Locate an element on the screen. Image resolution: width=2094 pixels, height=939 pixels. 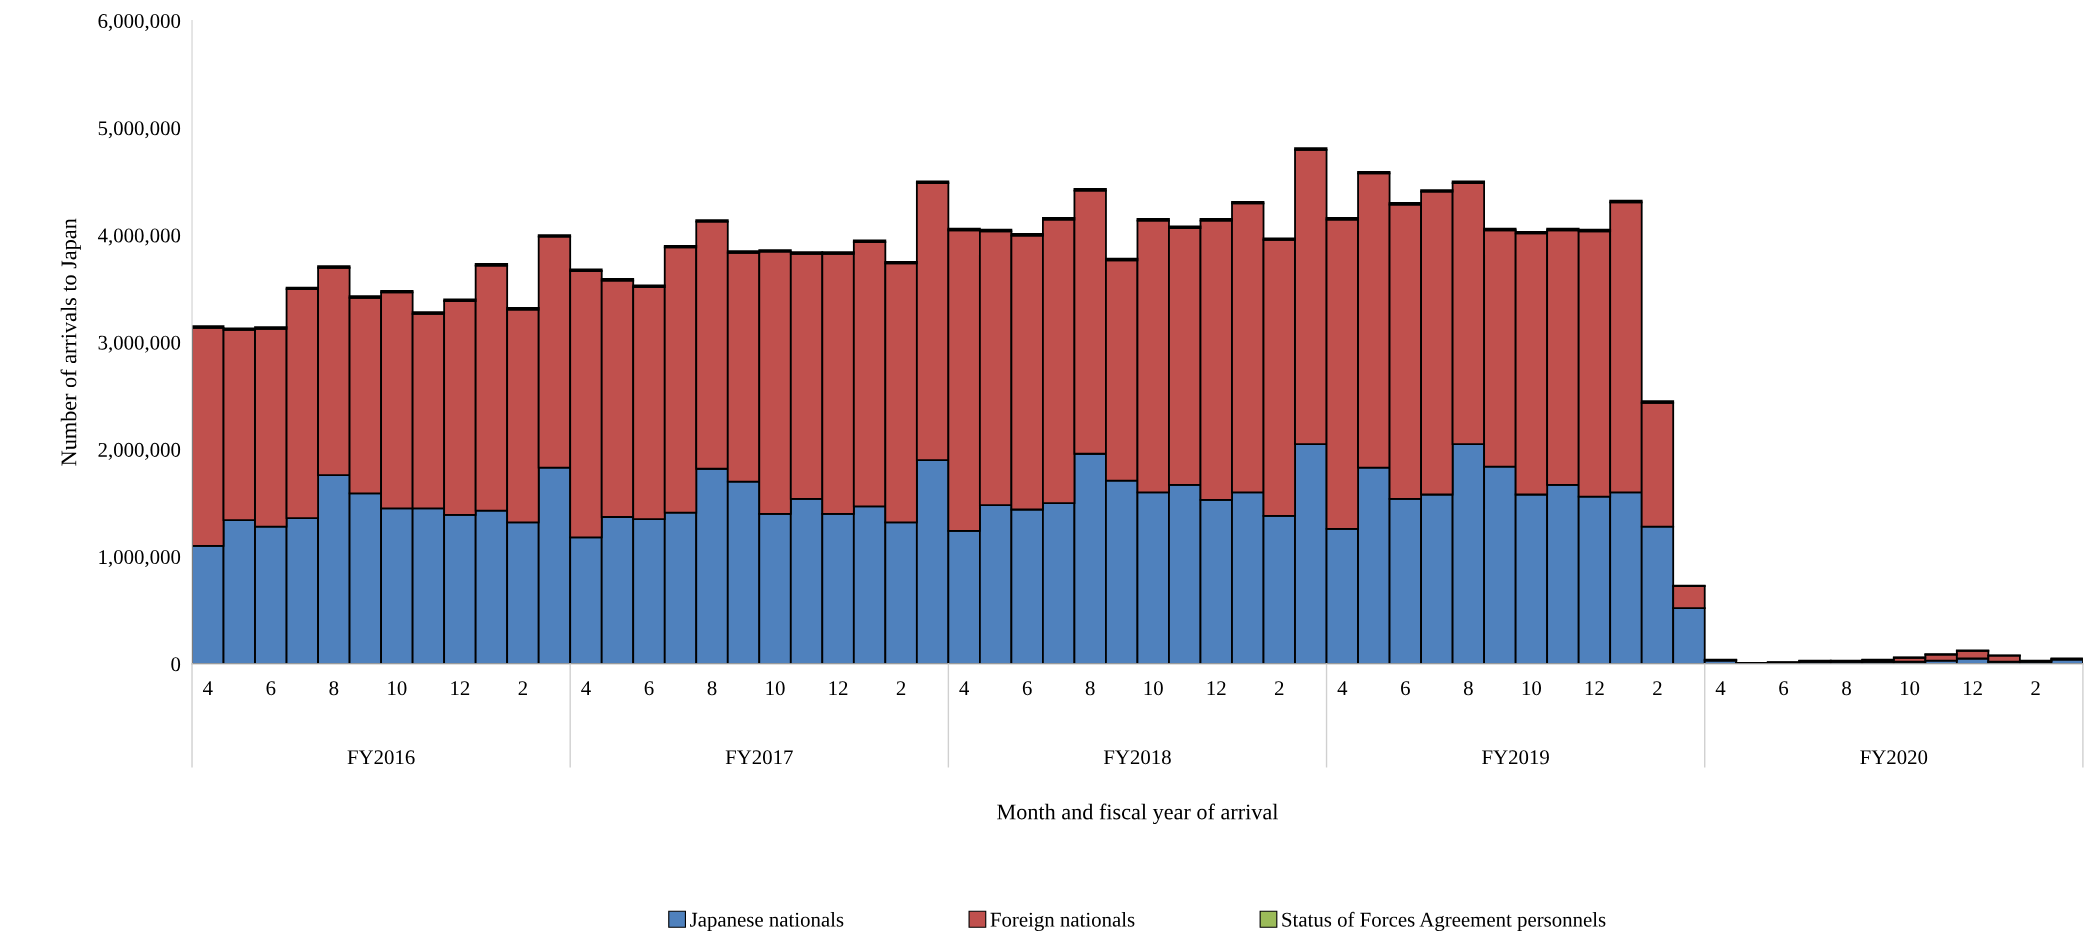
text: FY2017 is located at coordinates (759, 757).